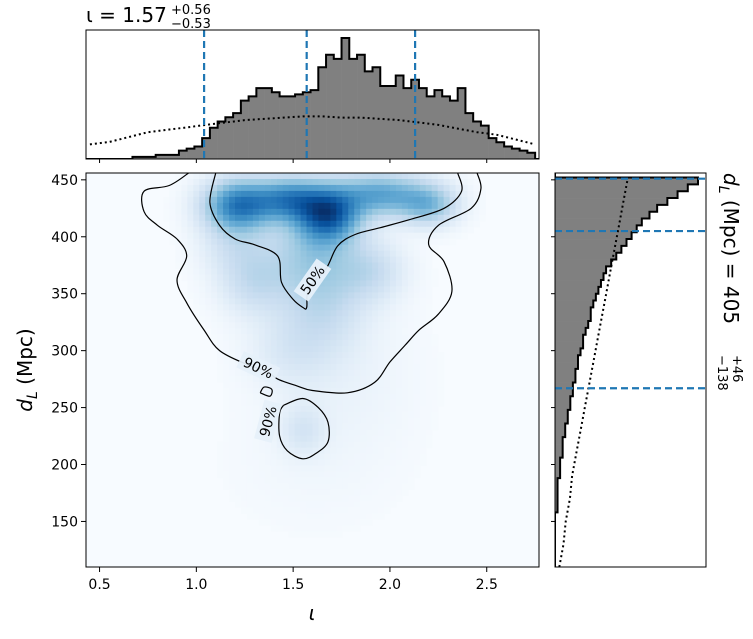  Describe the element at coordinates (588, 249) in the screenshot. I see `dL-hist-bar` at that location.